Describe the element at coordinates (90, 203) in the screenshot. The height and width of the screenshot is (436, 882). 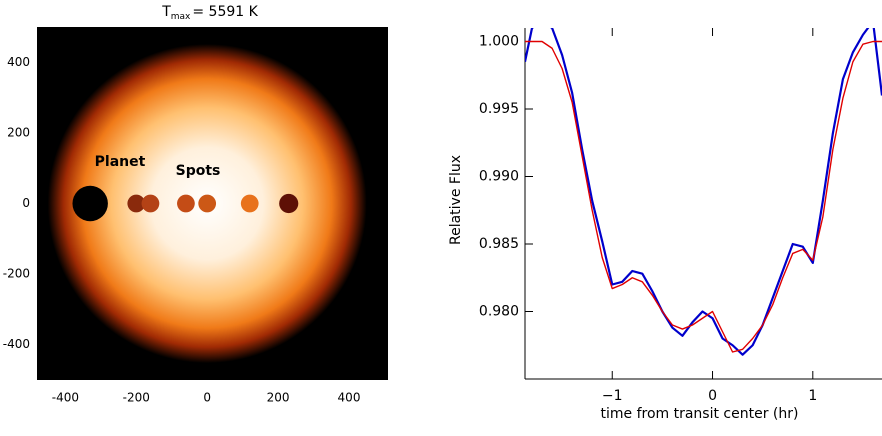
I see `planet` at that location.